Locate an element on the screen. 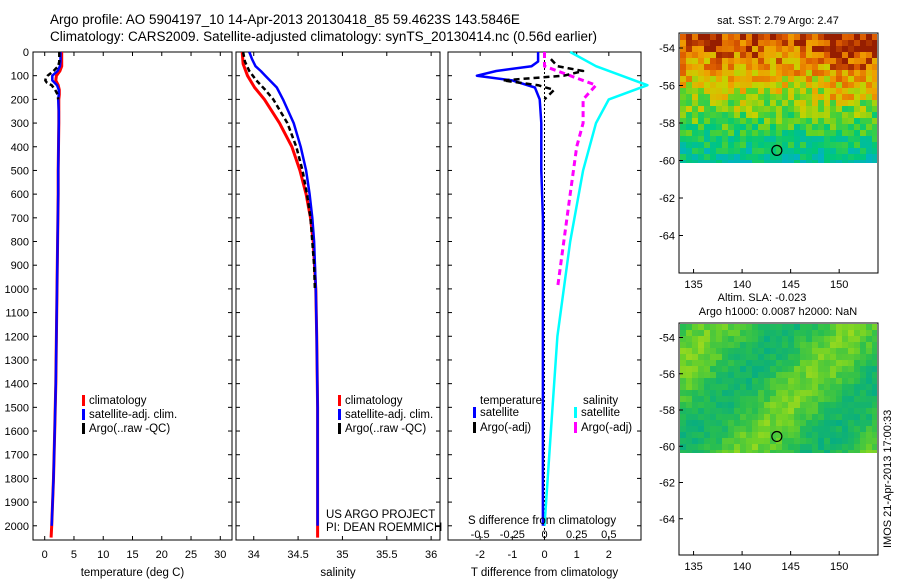 Image resolution: width=900 pixels, height=580 pixels. depth-tick-label: 1000 is located at coordinates (17, 290).